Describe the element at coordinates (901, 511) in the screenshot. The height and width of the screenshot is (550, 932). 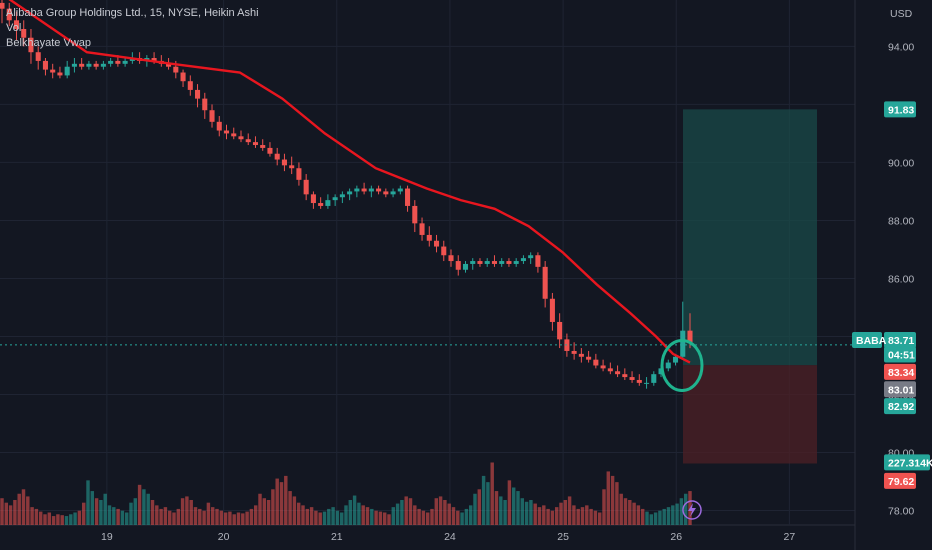
I see `y-tick-label: 78.00` at that location.